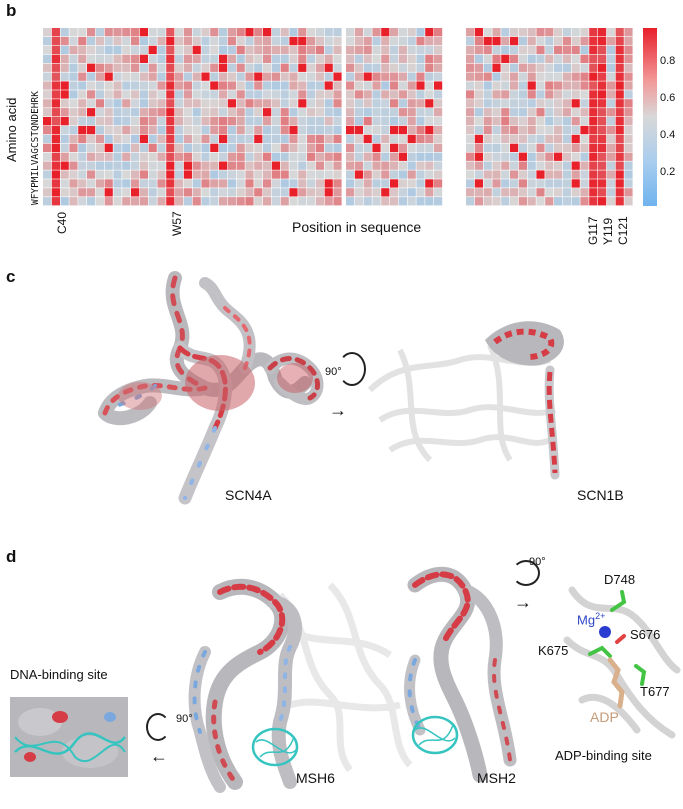 This screenshot has height=809, width=683. I want to click on msh6-structure, so click(245, 685).